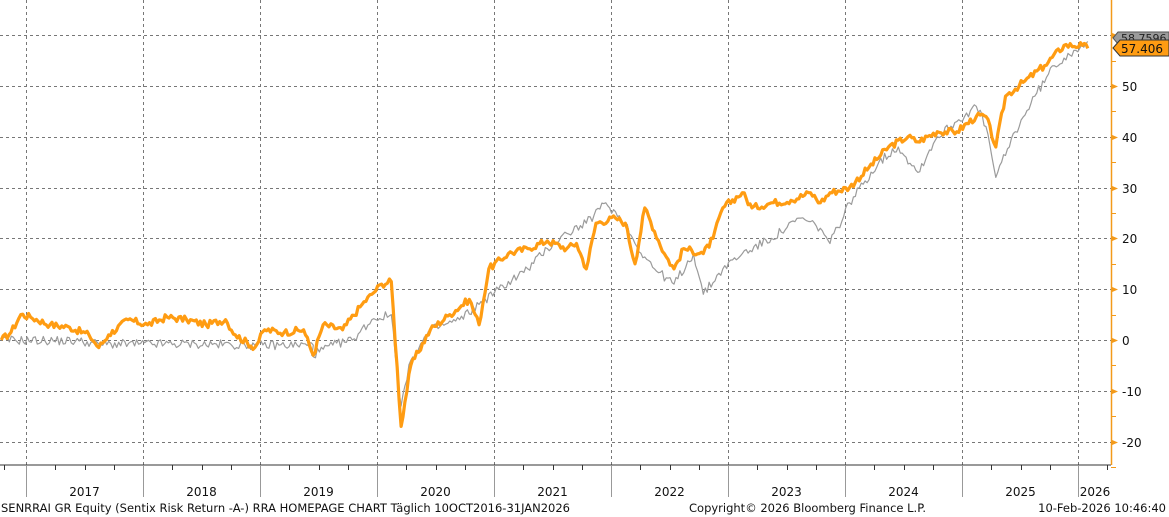 This screenshot has height=517, width=1169. Describe the element at coordinates (201, 492) in the screenshot. I see `x-tick-label: 2018` at that location.